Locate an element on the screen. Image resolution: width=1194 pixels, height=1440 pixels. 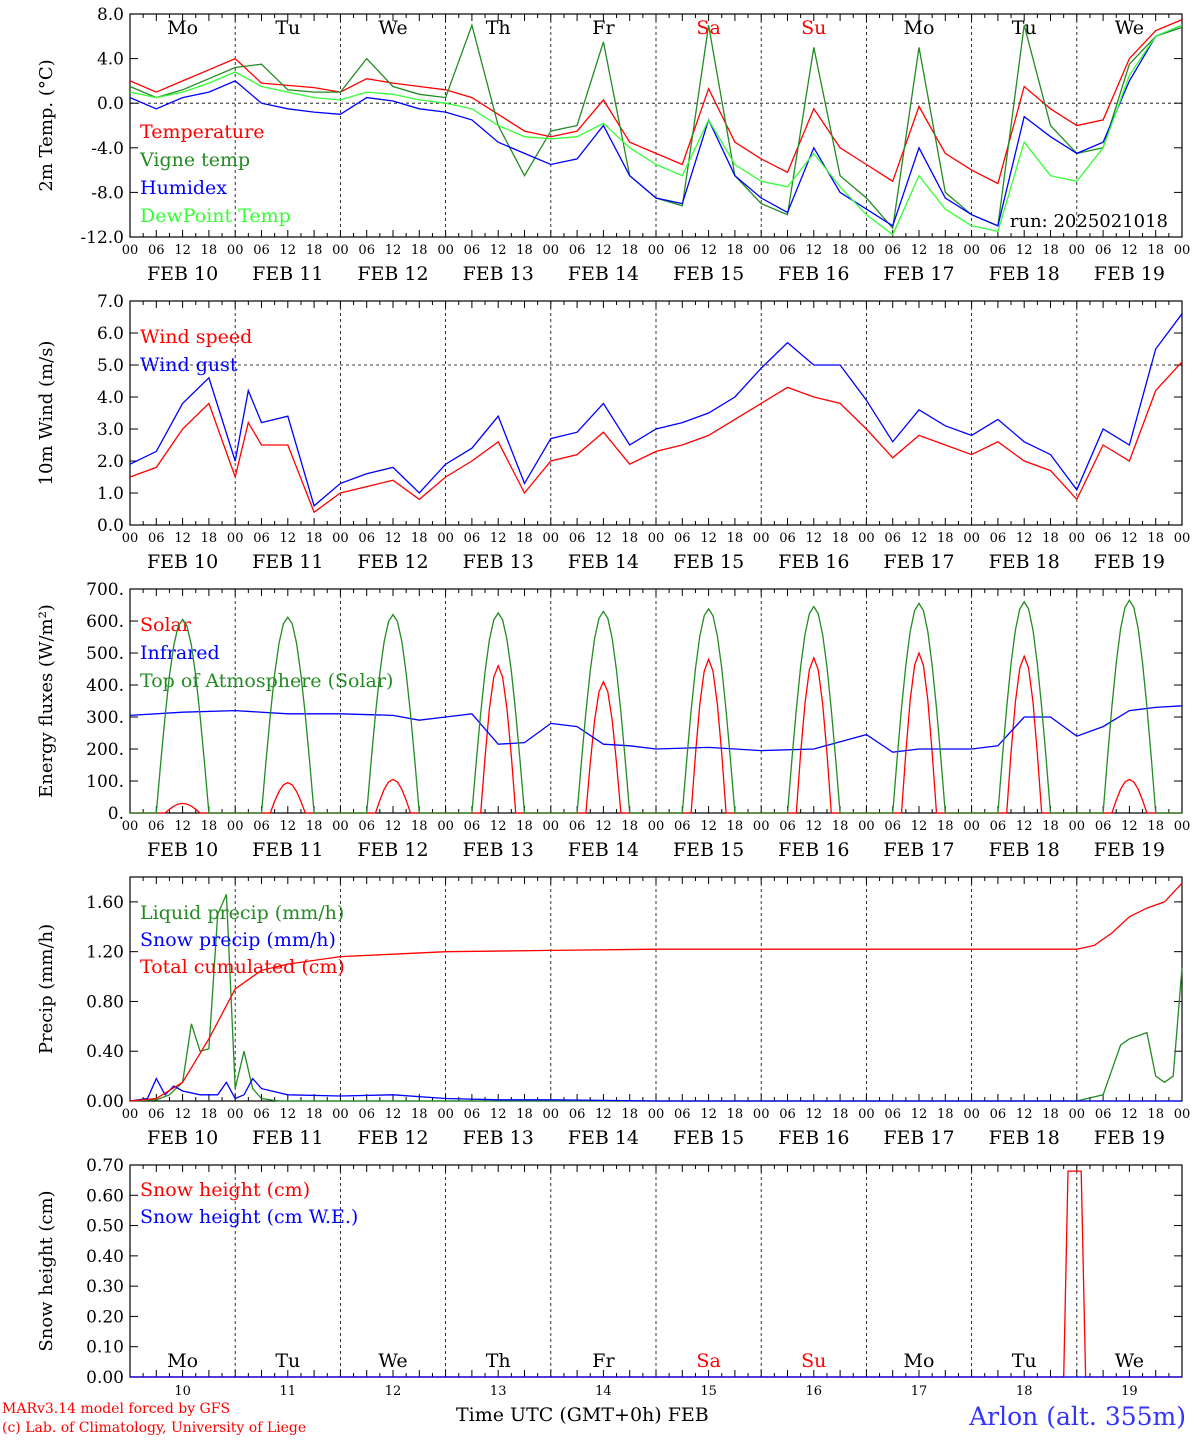
y-tick-label: 200. is located at coordinates (105, 750).